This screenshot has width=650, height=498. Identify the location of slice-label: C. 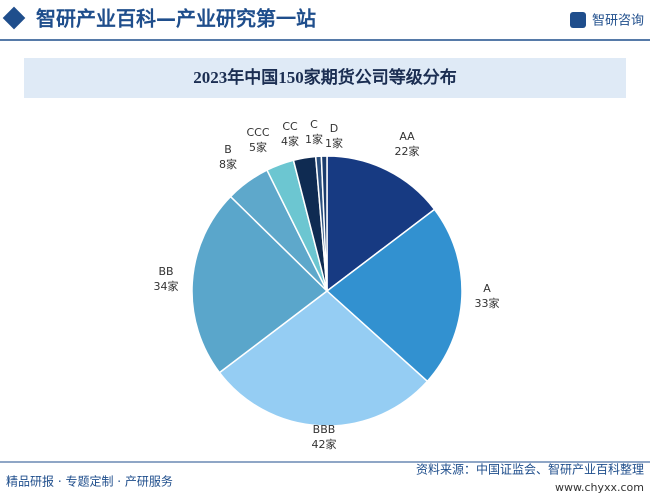
(314, 124).